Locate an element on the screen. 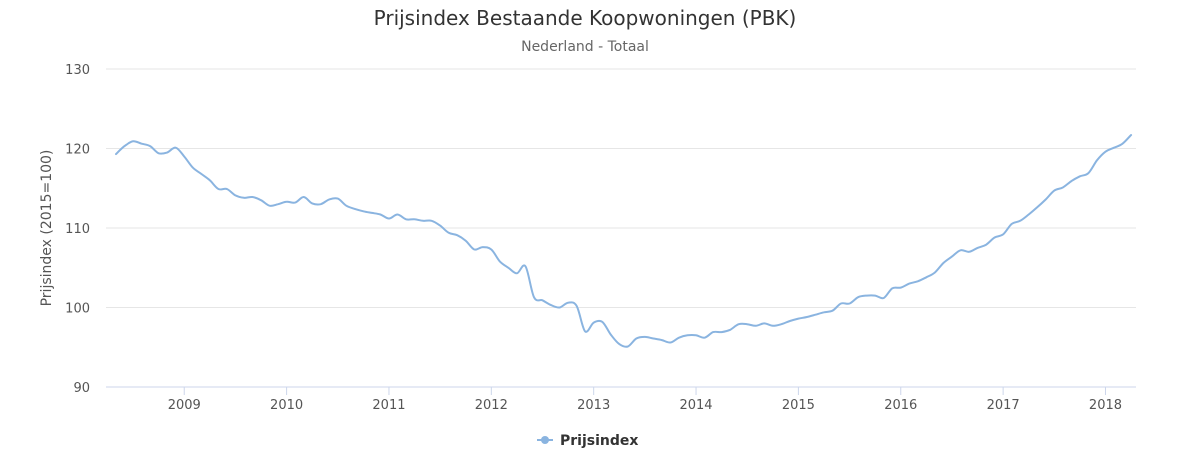 The image size is (1204, 453). chart-subtitle: Nederland - Totaal is located at coordinates (585, 47).